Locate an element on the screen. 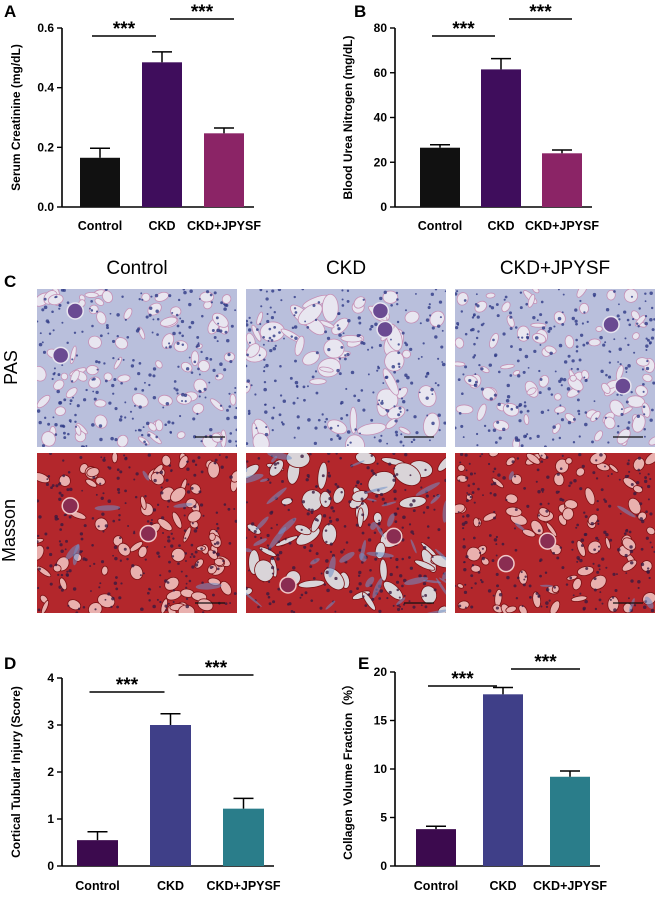 The image size is (657, 900). y-axis-label: Cortical Tubular Injury (Score) is located at coordinates (16, 772).